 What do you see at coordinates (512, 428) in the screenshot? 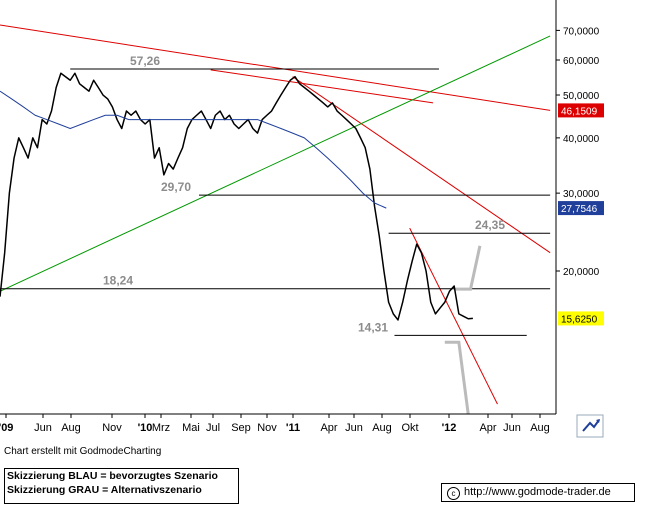
I see `x-tick-label-17: Jun` at bounding box center [512, 428].